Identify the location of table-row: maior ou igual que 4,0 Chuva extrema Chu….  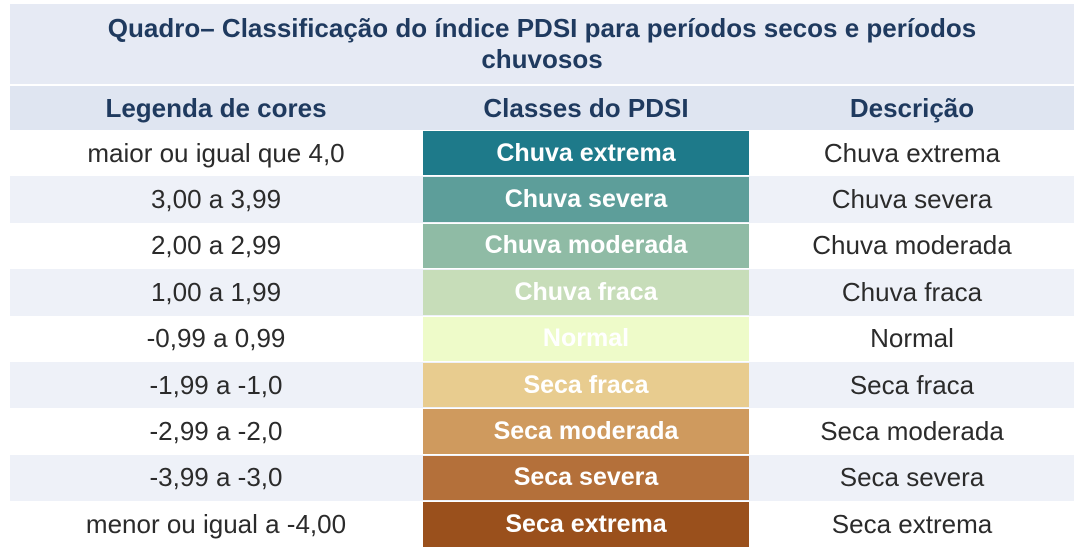
(542, 153).